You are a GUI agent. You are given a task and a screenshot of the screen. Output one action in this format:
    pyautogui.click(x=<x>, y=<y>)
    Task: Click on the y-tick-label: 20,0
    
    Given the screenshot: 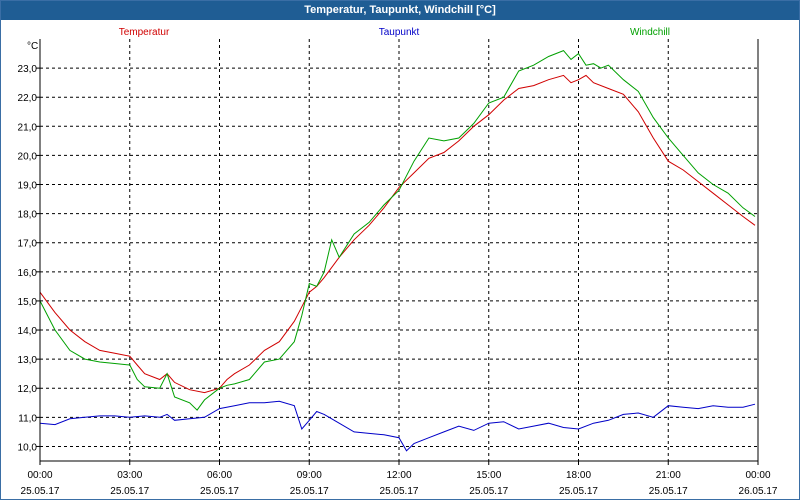 What is the action you would take?
    pyautogui.click(x=28, y=156)
    